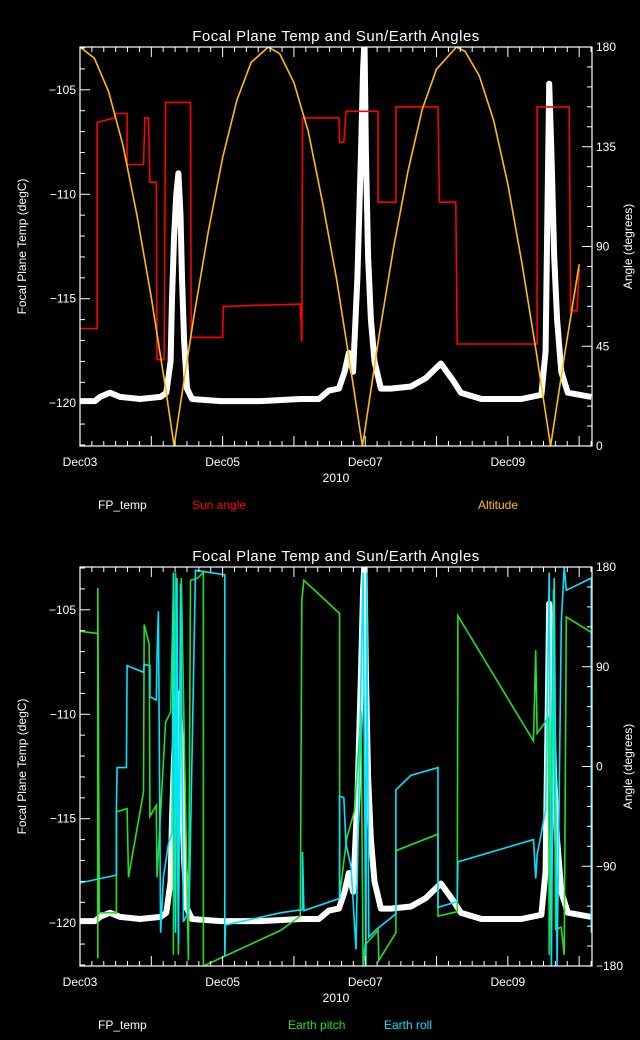 This screenshot has height=1040, width=640. Describe the element at coordinates (222, 982) in the screenshot. I see `x-tick-label: Dec05` at that location.